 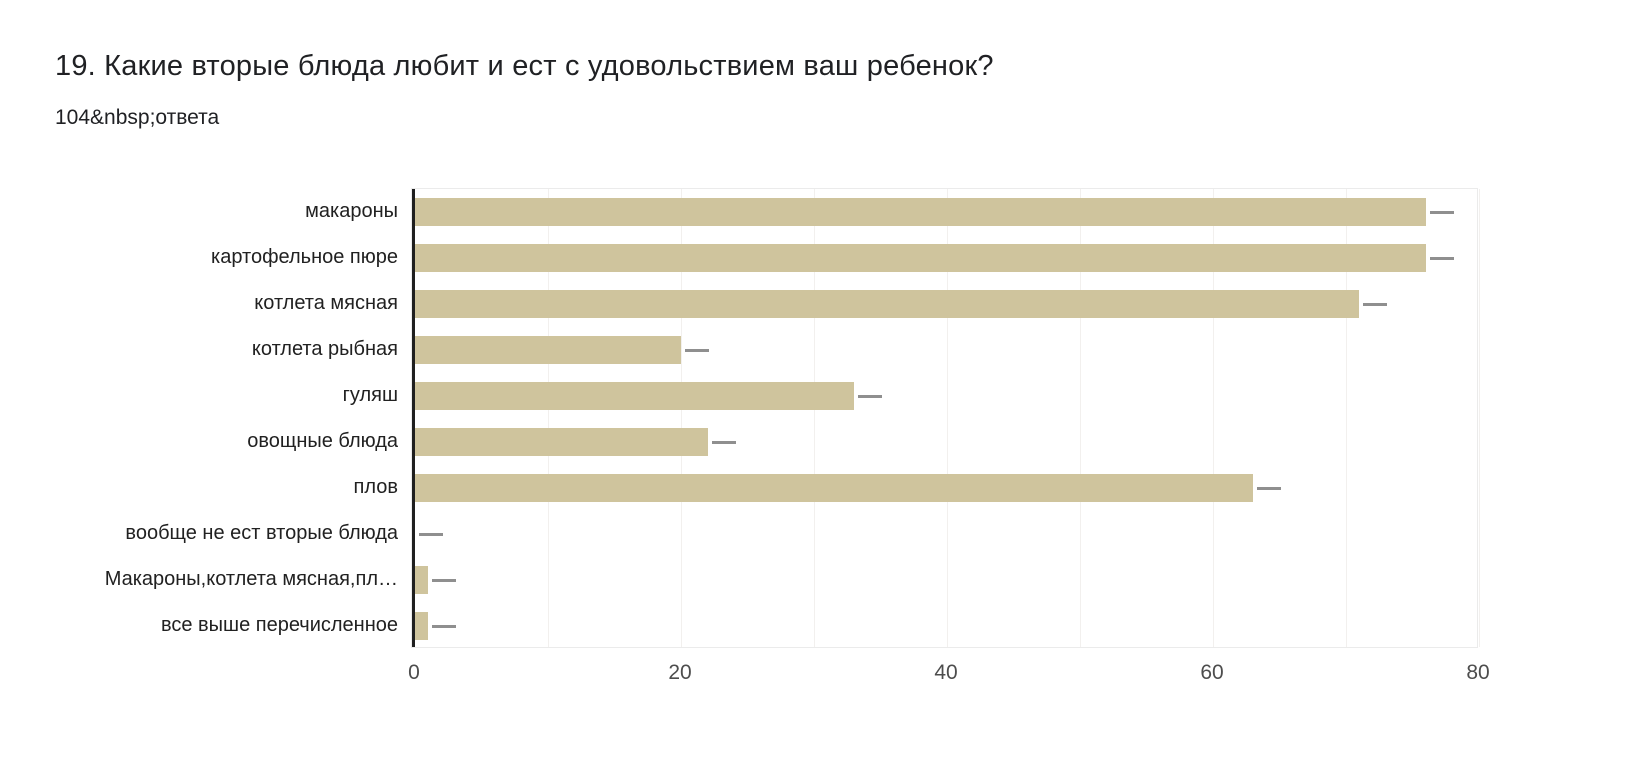 What do you see at coordinates (370, 394) in the screenshot?
I see `category-label: гуляш` at bounding box center [370, 394].